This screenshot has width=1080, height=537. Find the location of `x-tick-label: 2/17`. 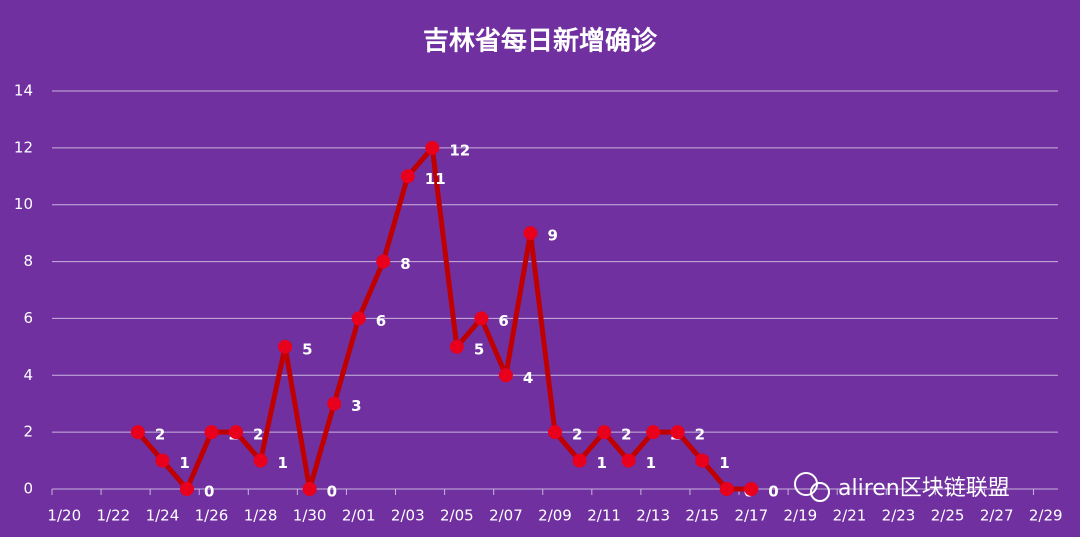

x-tick-label: 2/17 is located at coordinates (751, 516).